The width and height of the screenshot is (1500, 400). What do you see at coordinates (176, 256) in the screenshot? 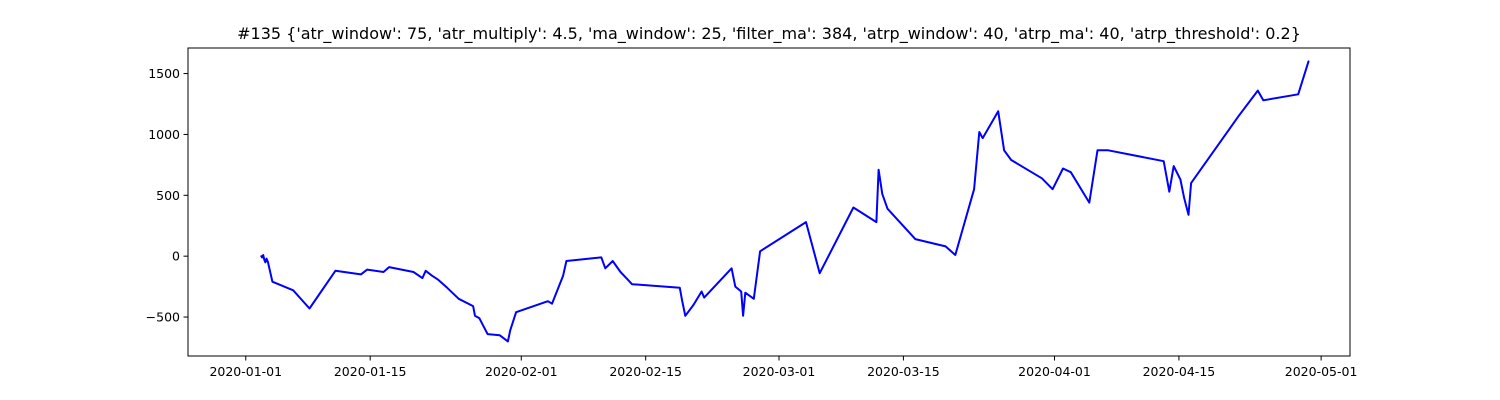
I see `y-tick-label: 0` at bounding box center [176, 256].